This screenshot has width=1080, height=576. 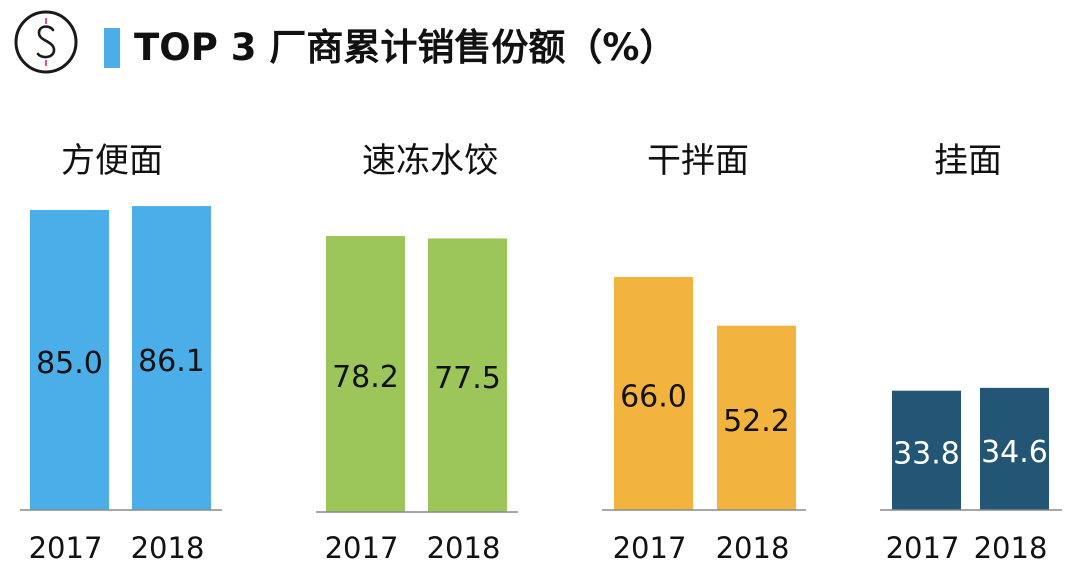 What do you see at coordinates (46, 42) in the screenshot?
I see `dollar-sign-icon` at bounding box center [46, 42].